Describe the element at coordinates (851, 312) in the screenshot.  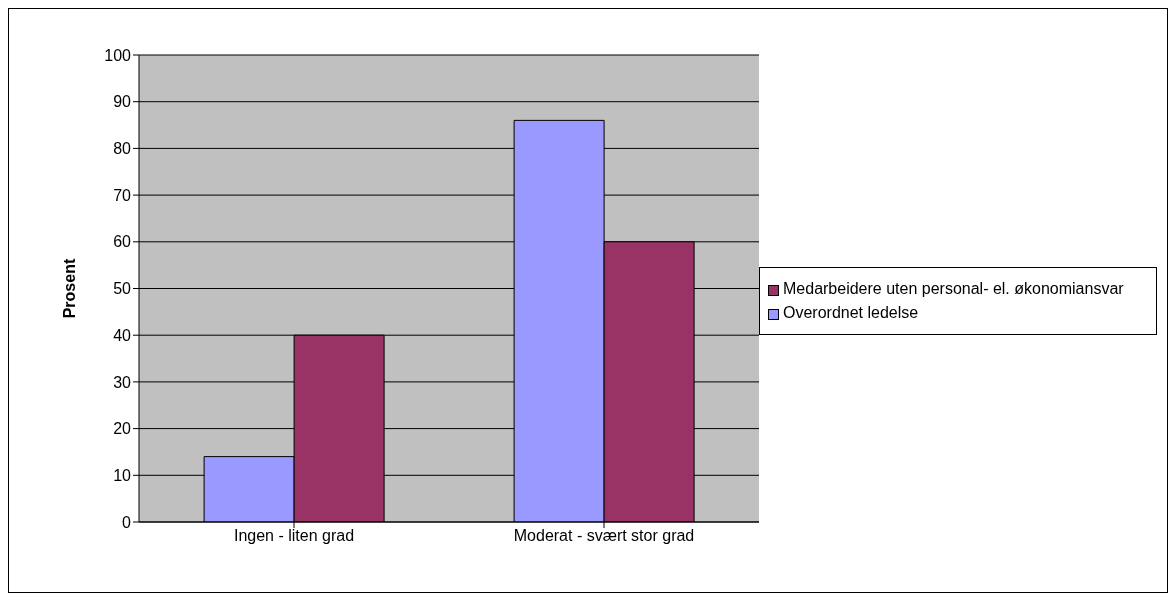
I see `legend-label: Overordnet ledelse` at that location.